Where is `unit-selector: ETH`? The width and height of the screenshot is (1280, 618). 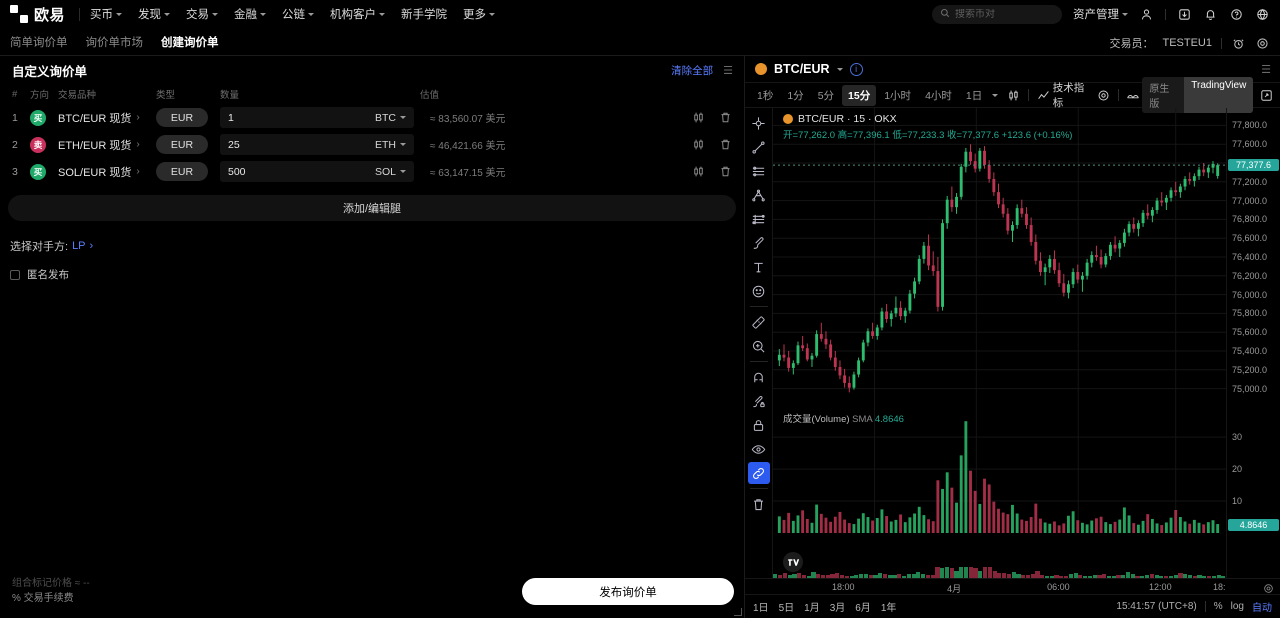
unit-selector: ETH is located at coordinates (390, 145).